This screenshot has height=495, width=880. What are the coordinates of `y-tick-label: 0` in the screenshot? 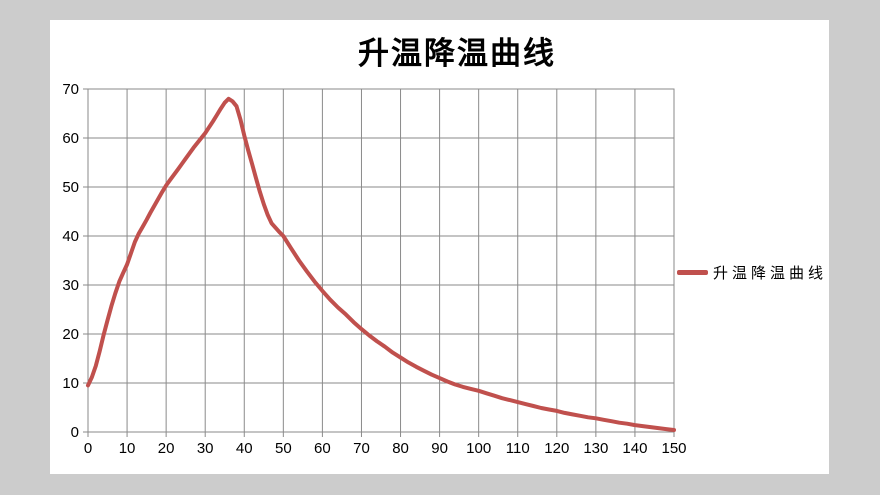 It's located at (75, 432).